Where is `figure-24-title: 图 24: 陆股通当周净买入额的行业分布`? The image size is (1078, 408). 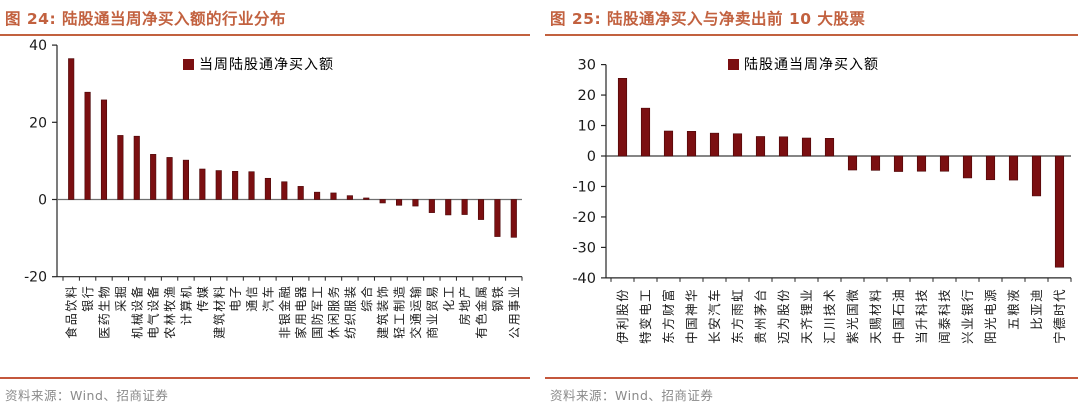 figure-24-title: 图 24: 陆股通当周净买入额的行业分布 is located at coordinates (265, 18).